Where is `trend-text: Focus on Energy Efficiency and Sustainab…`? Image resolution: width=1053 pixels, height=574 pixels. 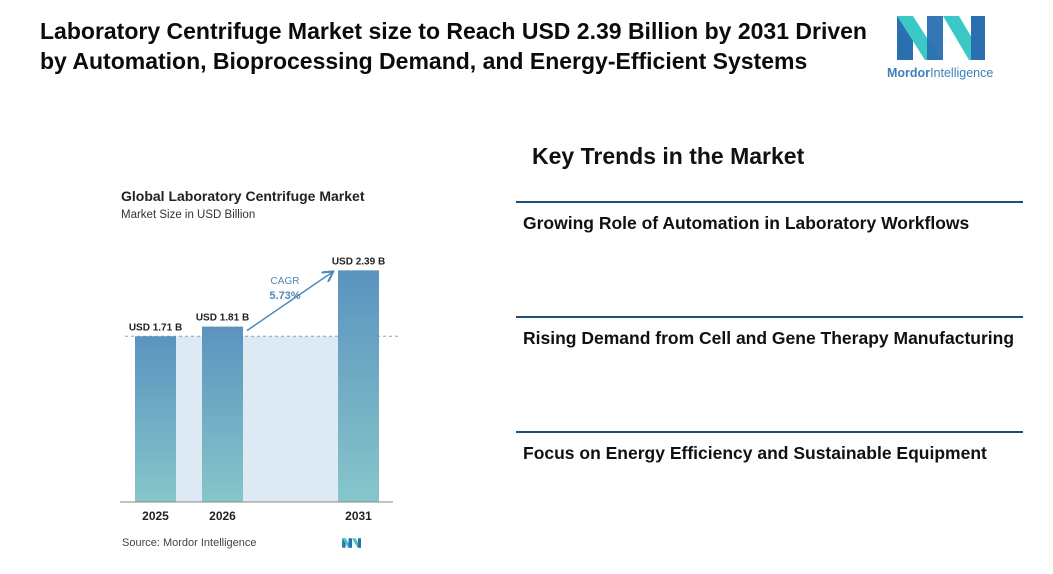 trend-text: Focus on Energy Efficiency and Sustainab… is located at coordinates (755, 453).